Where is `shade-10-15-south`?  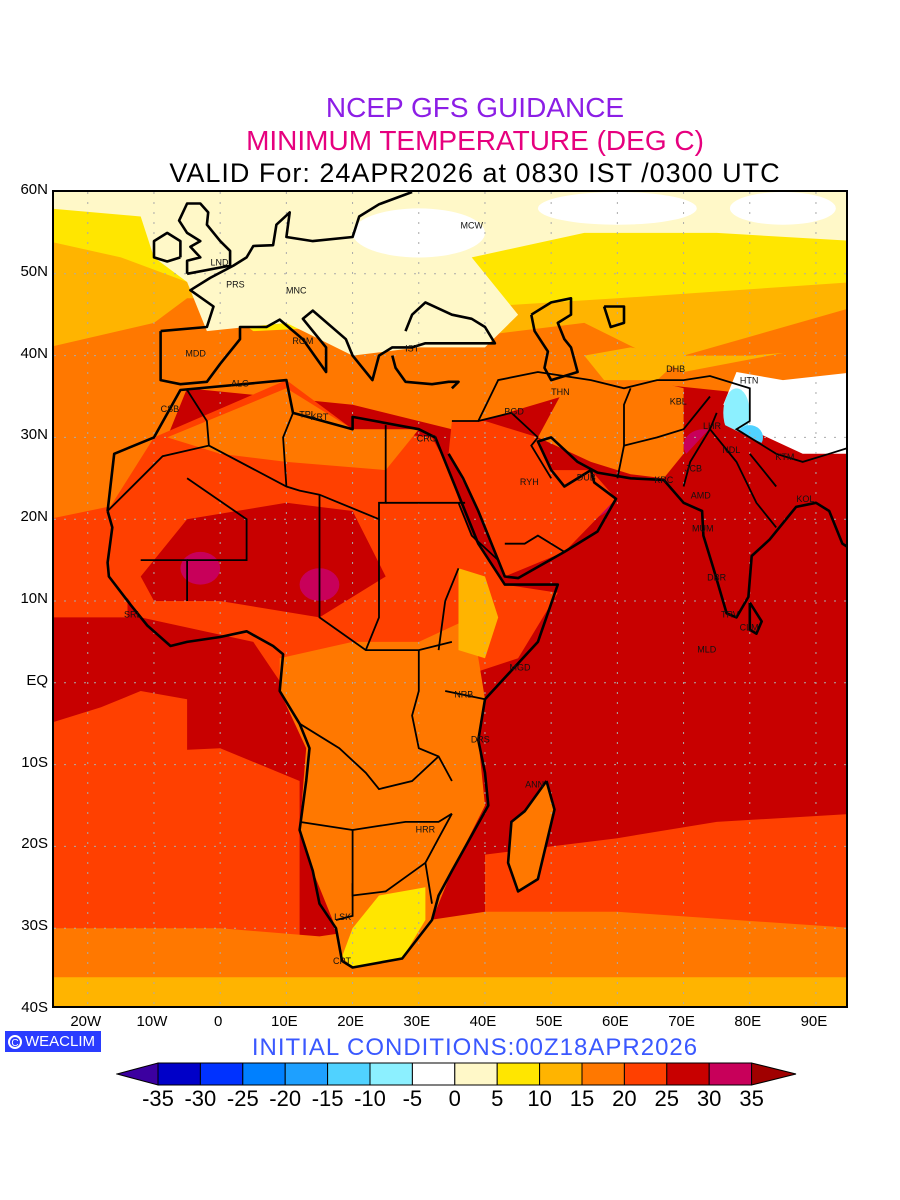 shade-10-15-south is located at coordinates (450, 991).